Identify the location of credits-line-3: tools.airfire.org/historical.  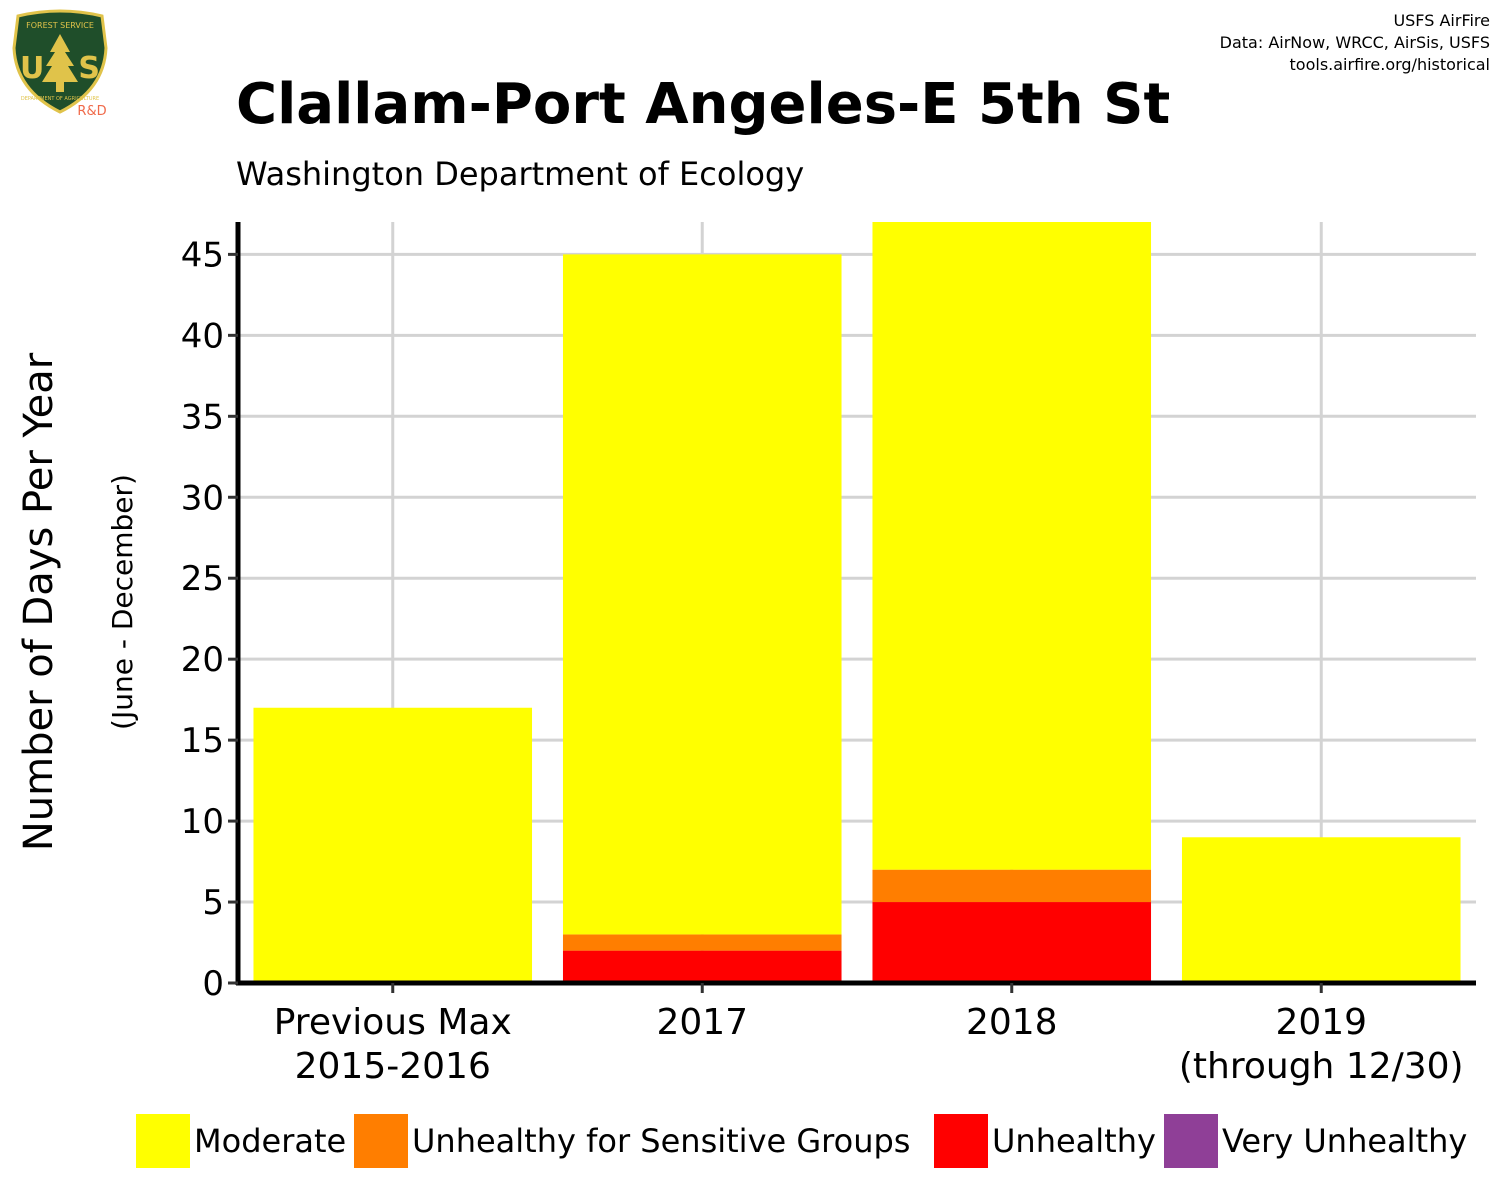
(1389, 64).